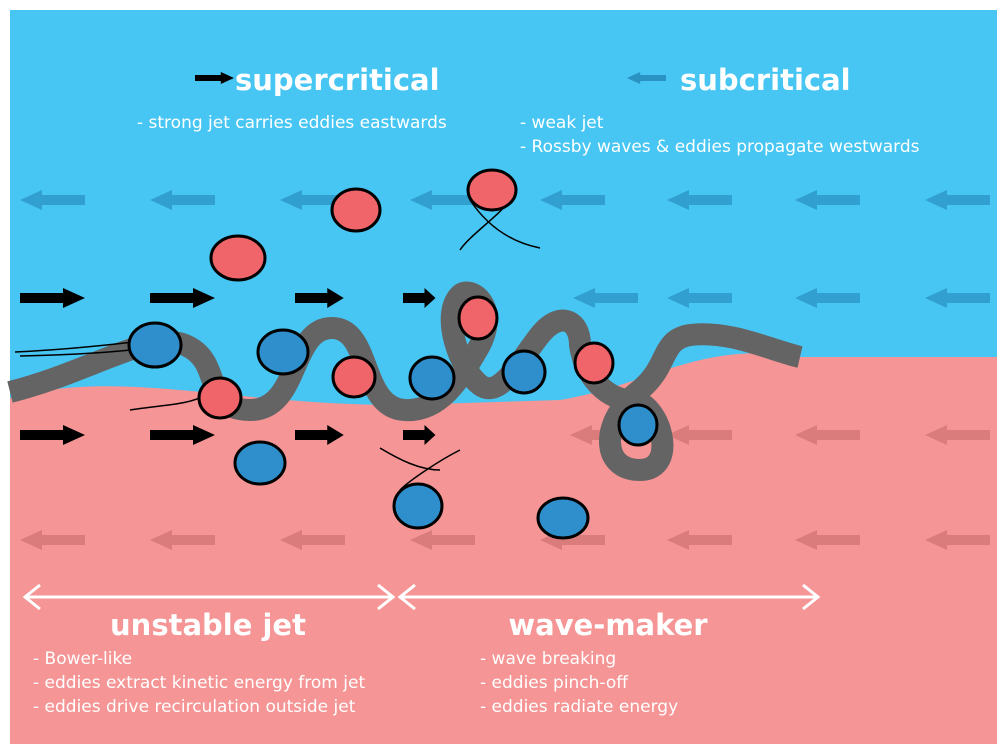  What do you see at coordinates (194, 707) in the screenshot?
I see `unstable-jet-point: - eddies drive recirculation outside jet` at bounding box center [194, 707].